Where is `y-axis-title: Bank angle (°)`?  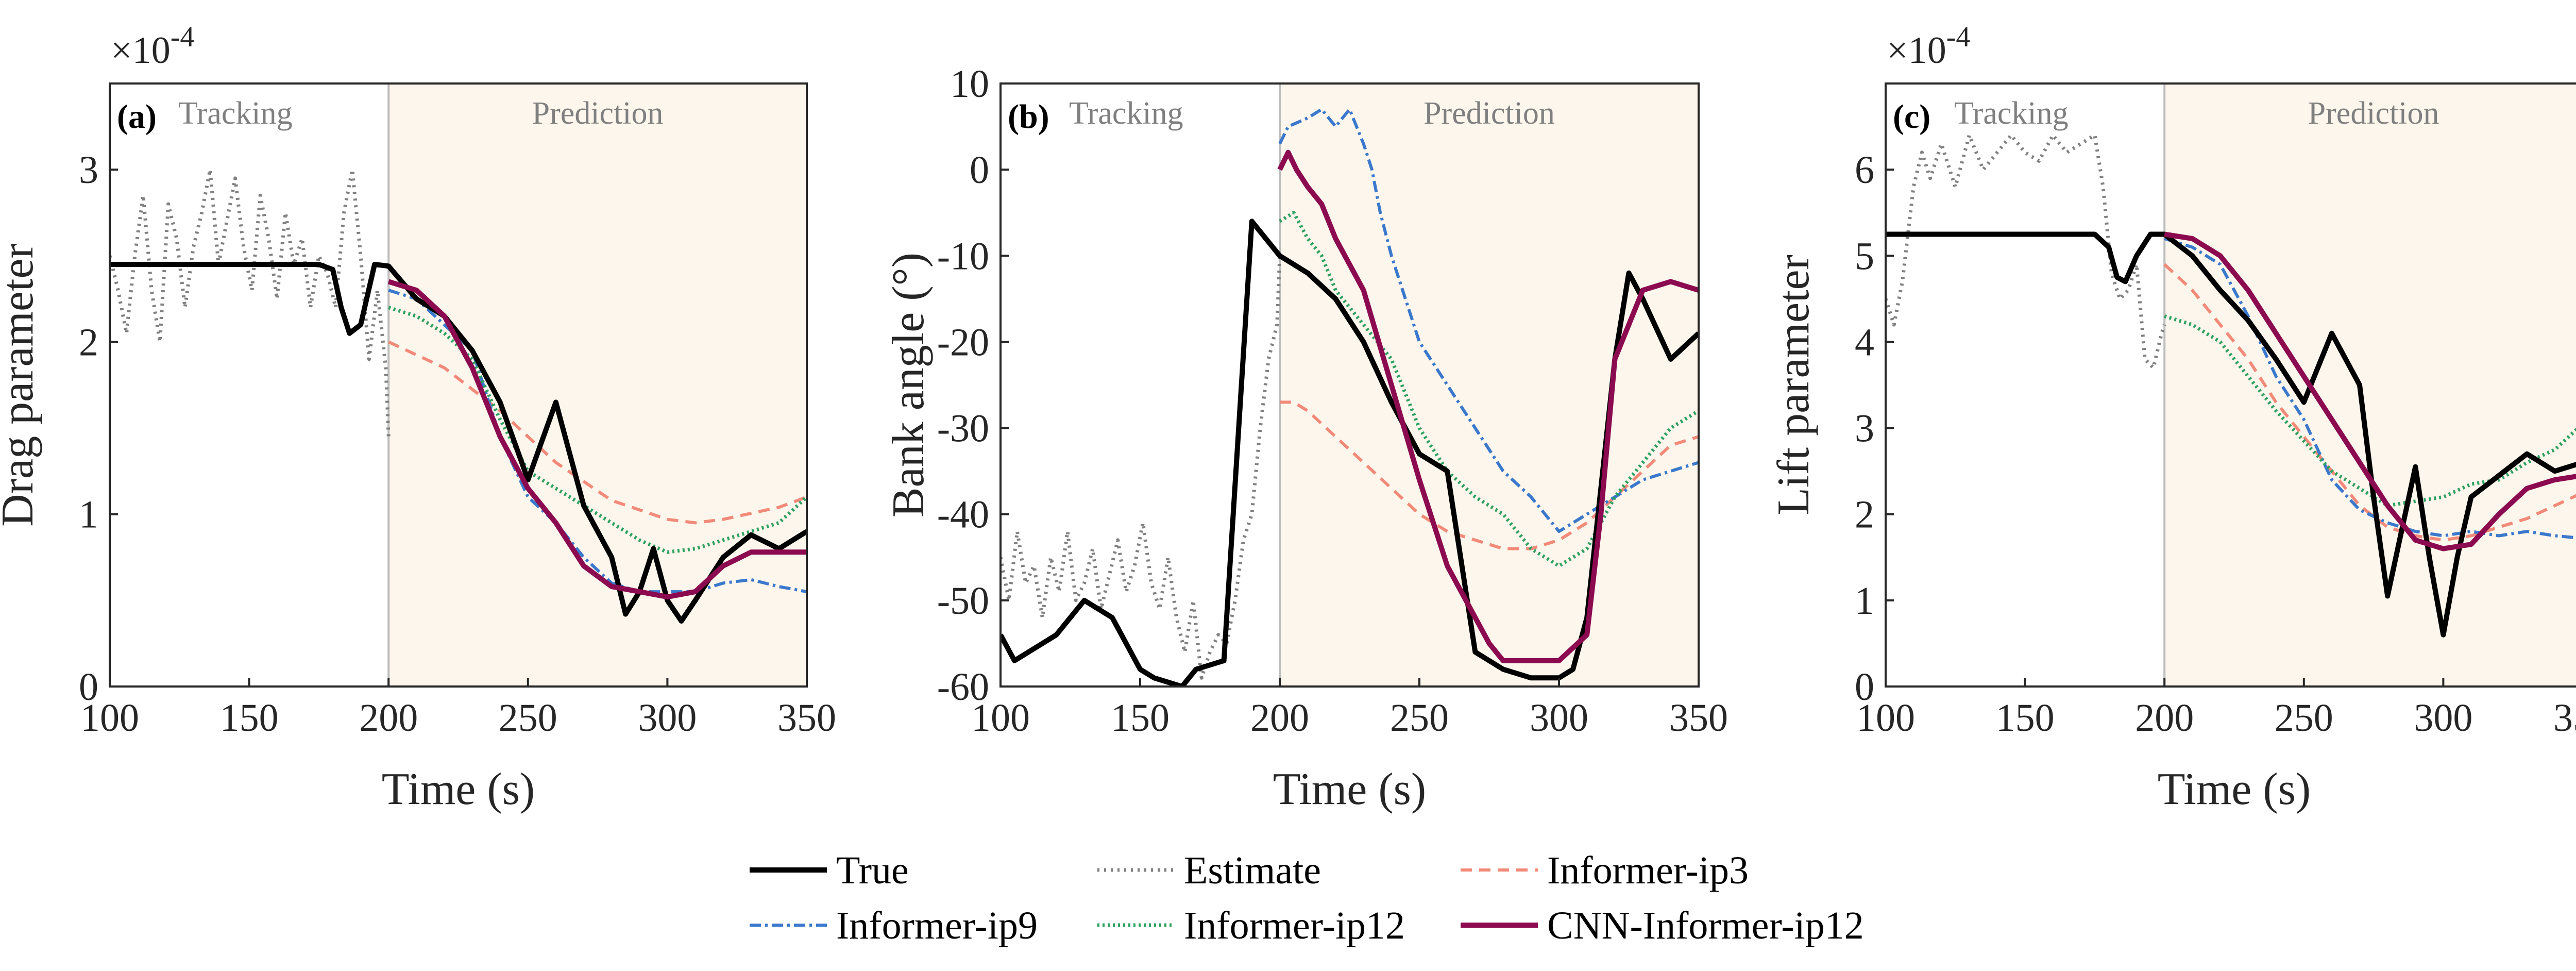
y-axis-title: Bank angle (°) is located at coordinates (909, 385).